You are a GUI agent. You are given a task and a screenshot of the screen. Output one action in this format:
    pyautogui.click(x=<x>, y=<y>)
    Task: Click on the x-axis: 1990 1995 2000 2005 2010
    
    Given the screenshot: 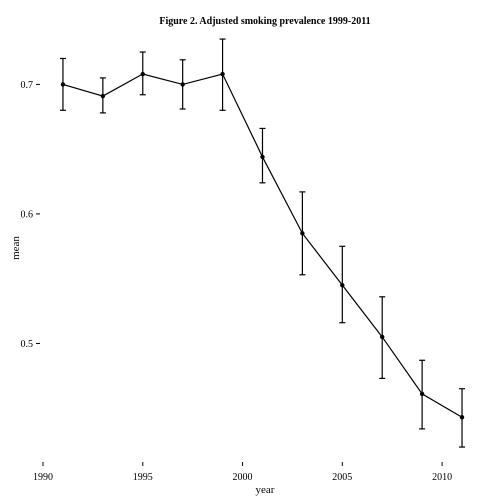 What is the action you would take?
    pyautogui.click(x=242, y=472)
    